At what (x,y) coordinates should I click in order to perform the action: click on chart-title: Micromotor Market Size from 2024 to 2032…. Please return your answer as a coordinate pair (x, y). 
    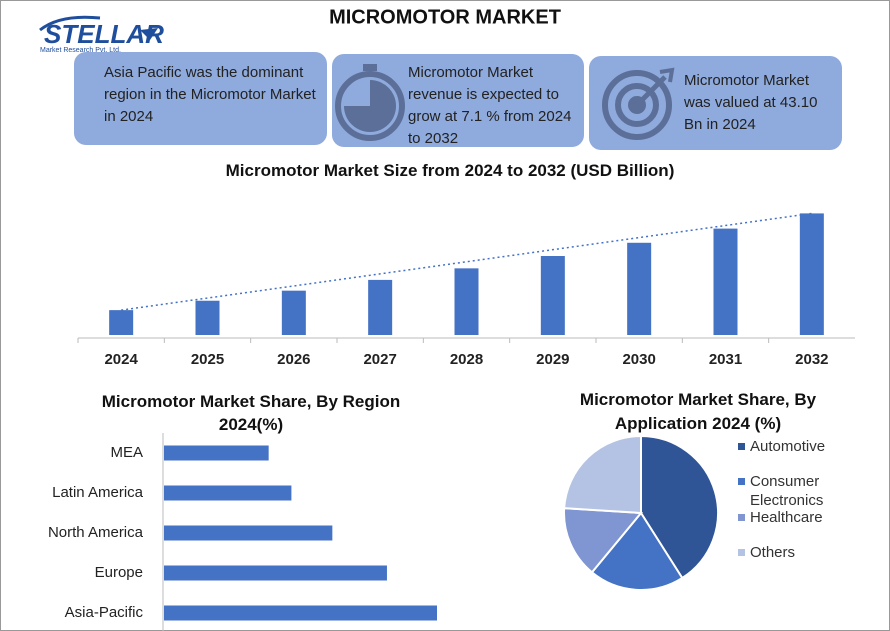
    Looking at the image, I should click on (450, 170).